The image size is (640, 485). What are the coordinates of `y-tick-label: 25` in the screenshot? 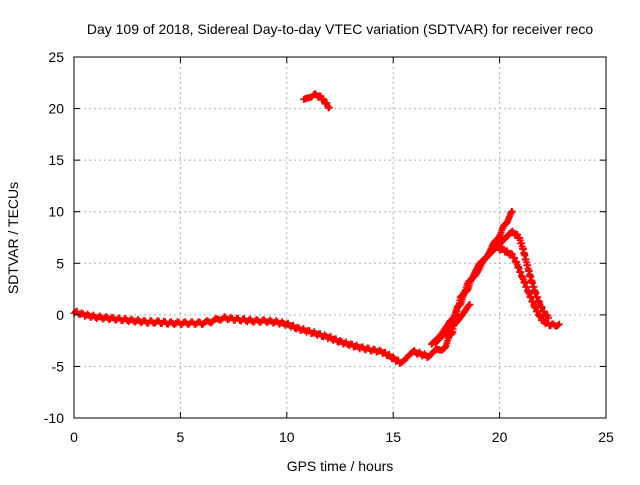 It's located at (56, 57).